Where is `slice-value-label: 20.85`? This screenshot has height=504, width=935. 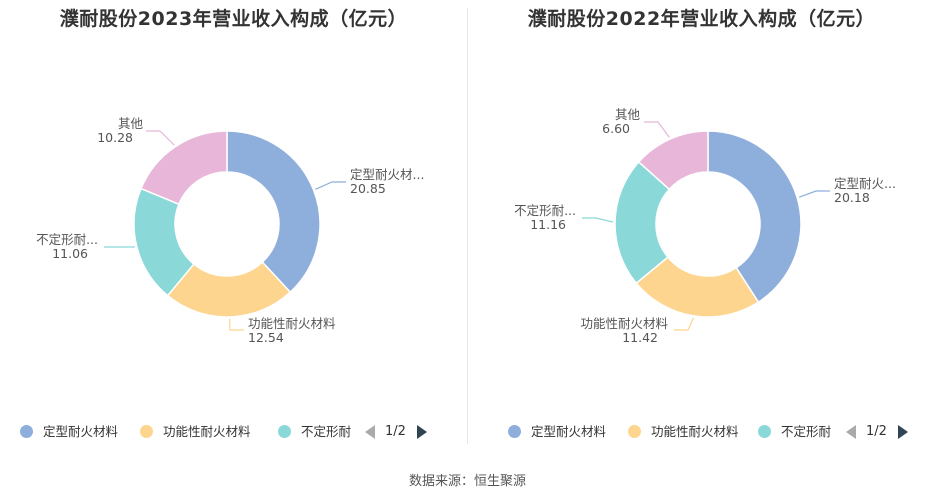
slice-value-label: 20.85 is located at coordinates (368, 188).